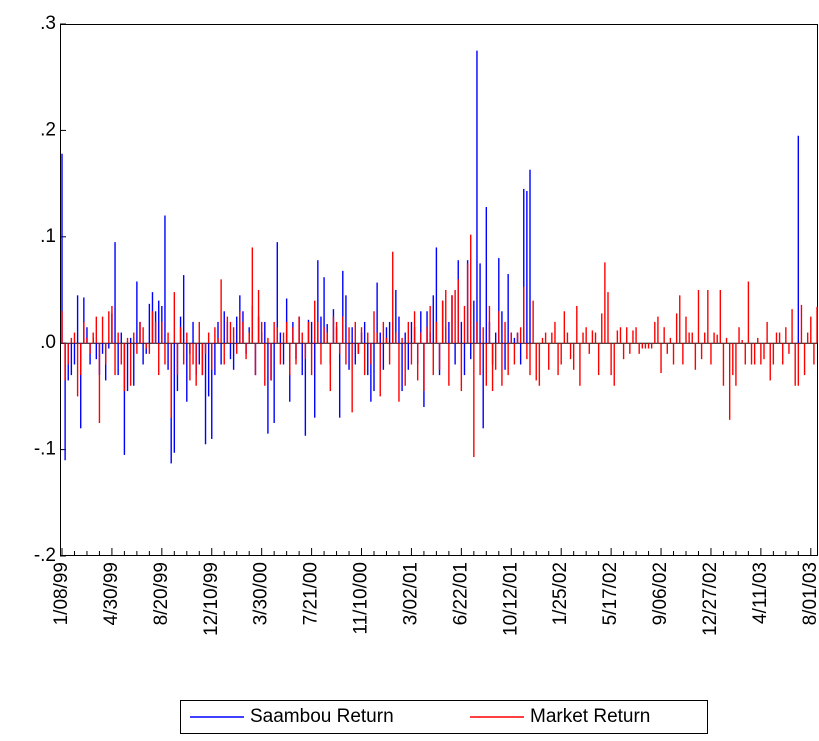 This screenshot has height=741, width=819. What do you see at coordinates (48, 236) in the screenshot?
I see `y-tick-label: .1` at bounding box center [48, 236].